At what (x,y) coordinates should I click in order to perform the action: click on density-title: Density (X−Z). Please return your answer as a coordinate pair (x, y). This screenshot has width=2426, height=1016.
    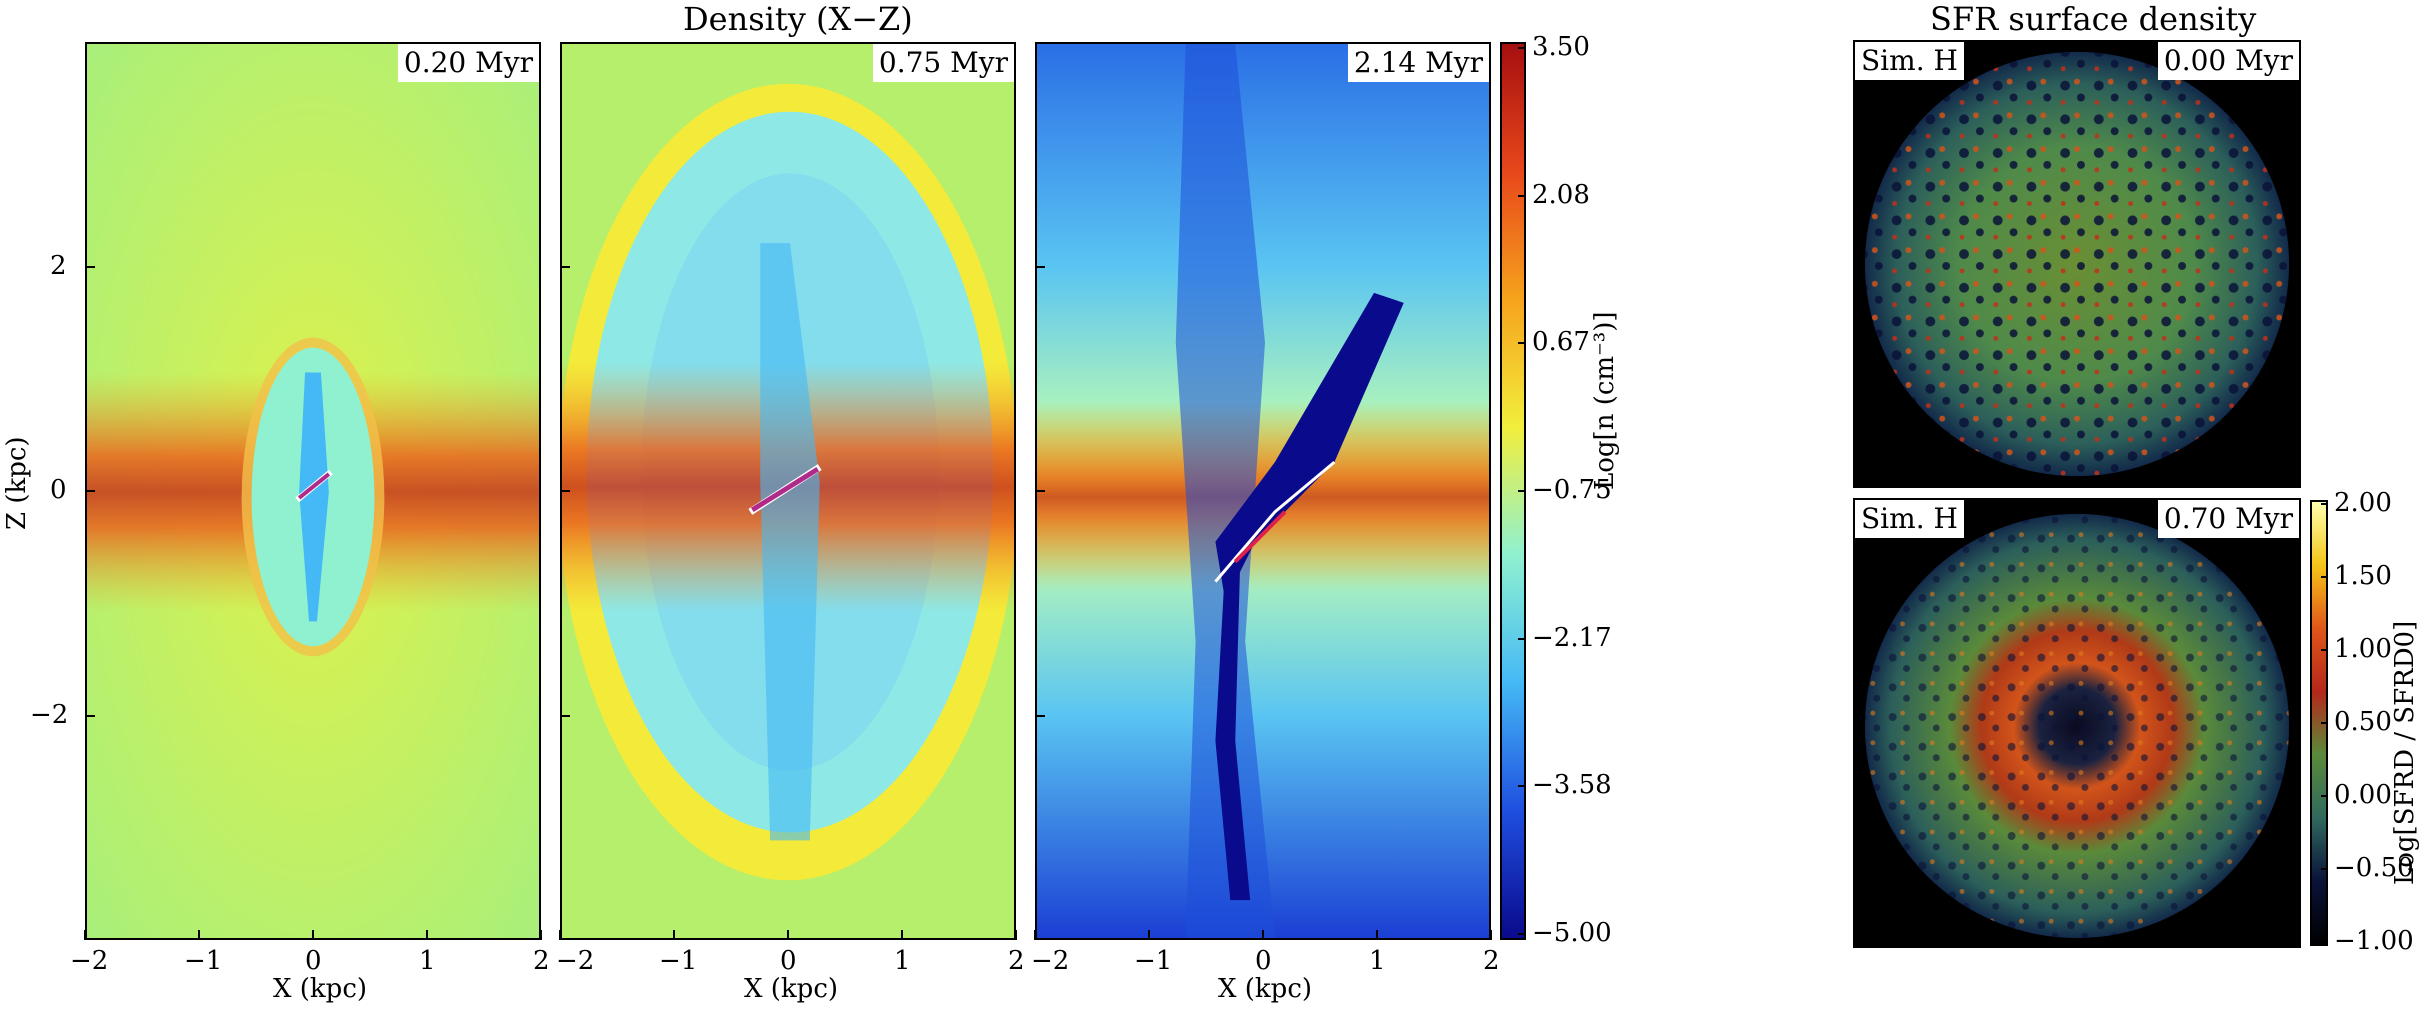
    Looking at the image, I should click on (798, 19).